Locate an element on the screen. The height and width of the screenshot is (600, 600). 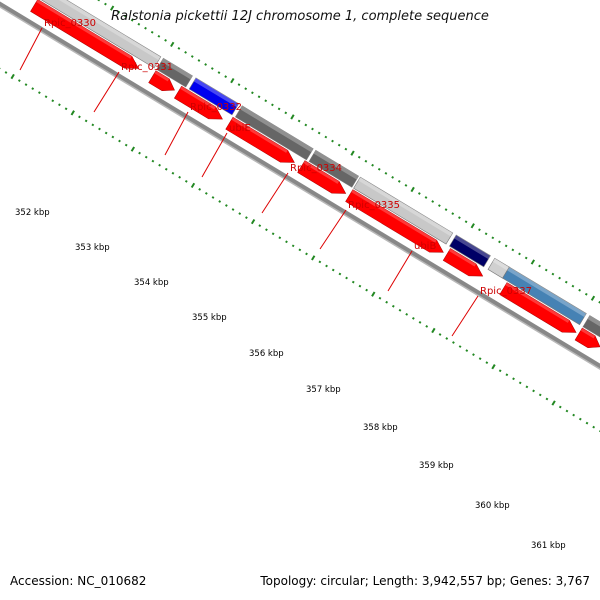
kbp-label: 356 kbp is located at coordinates (266, 354).